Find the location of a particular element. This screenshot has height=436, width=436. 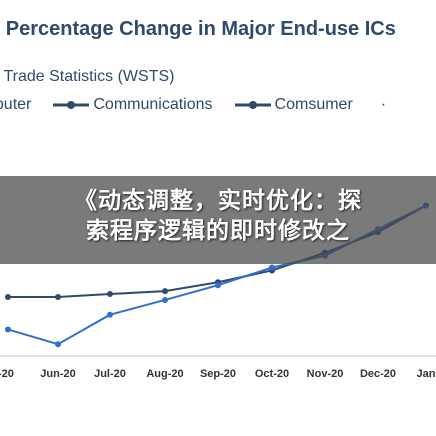

legend-item-communications: Communications is located at coordinates (133, 105).